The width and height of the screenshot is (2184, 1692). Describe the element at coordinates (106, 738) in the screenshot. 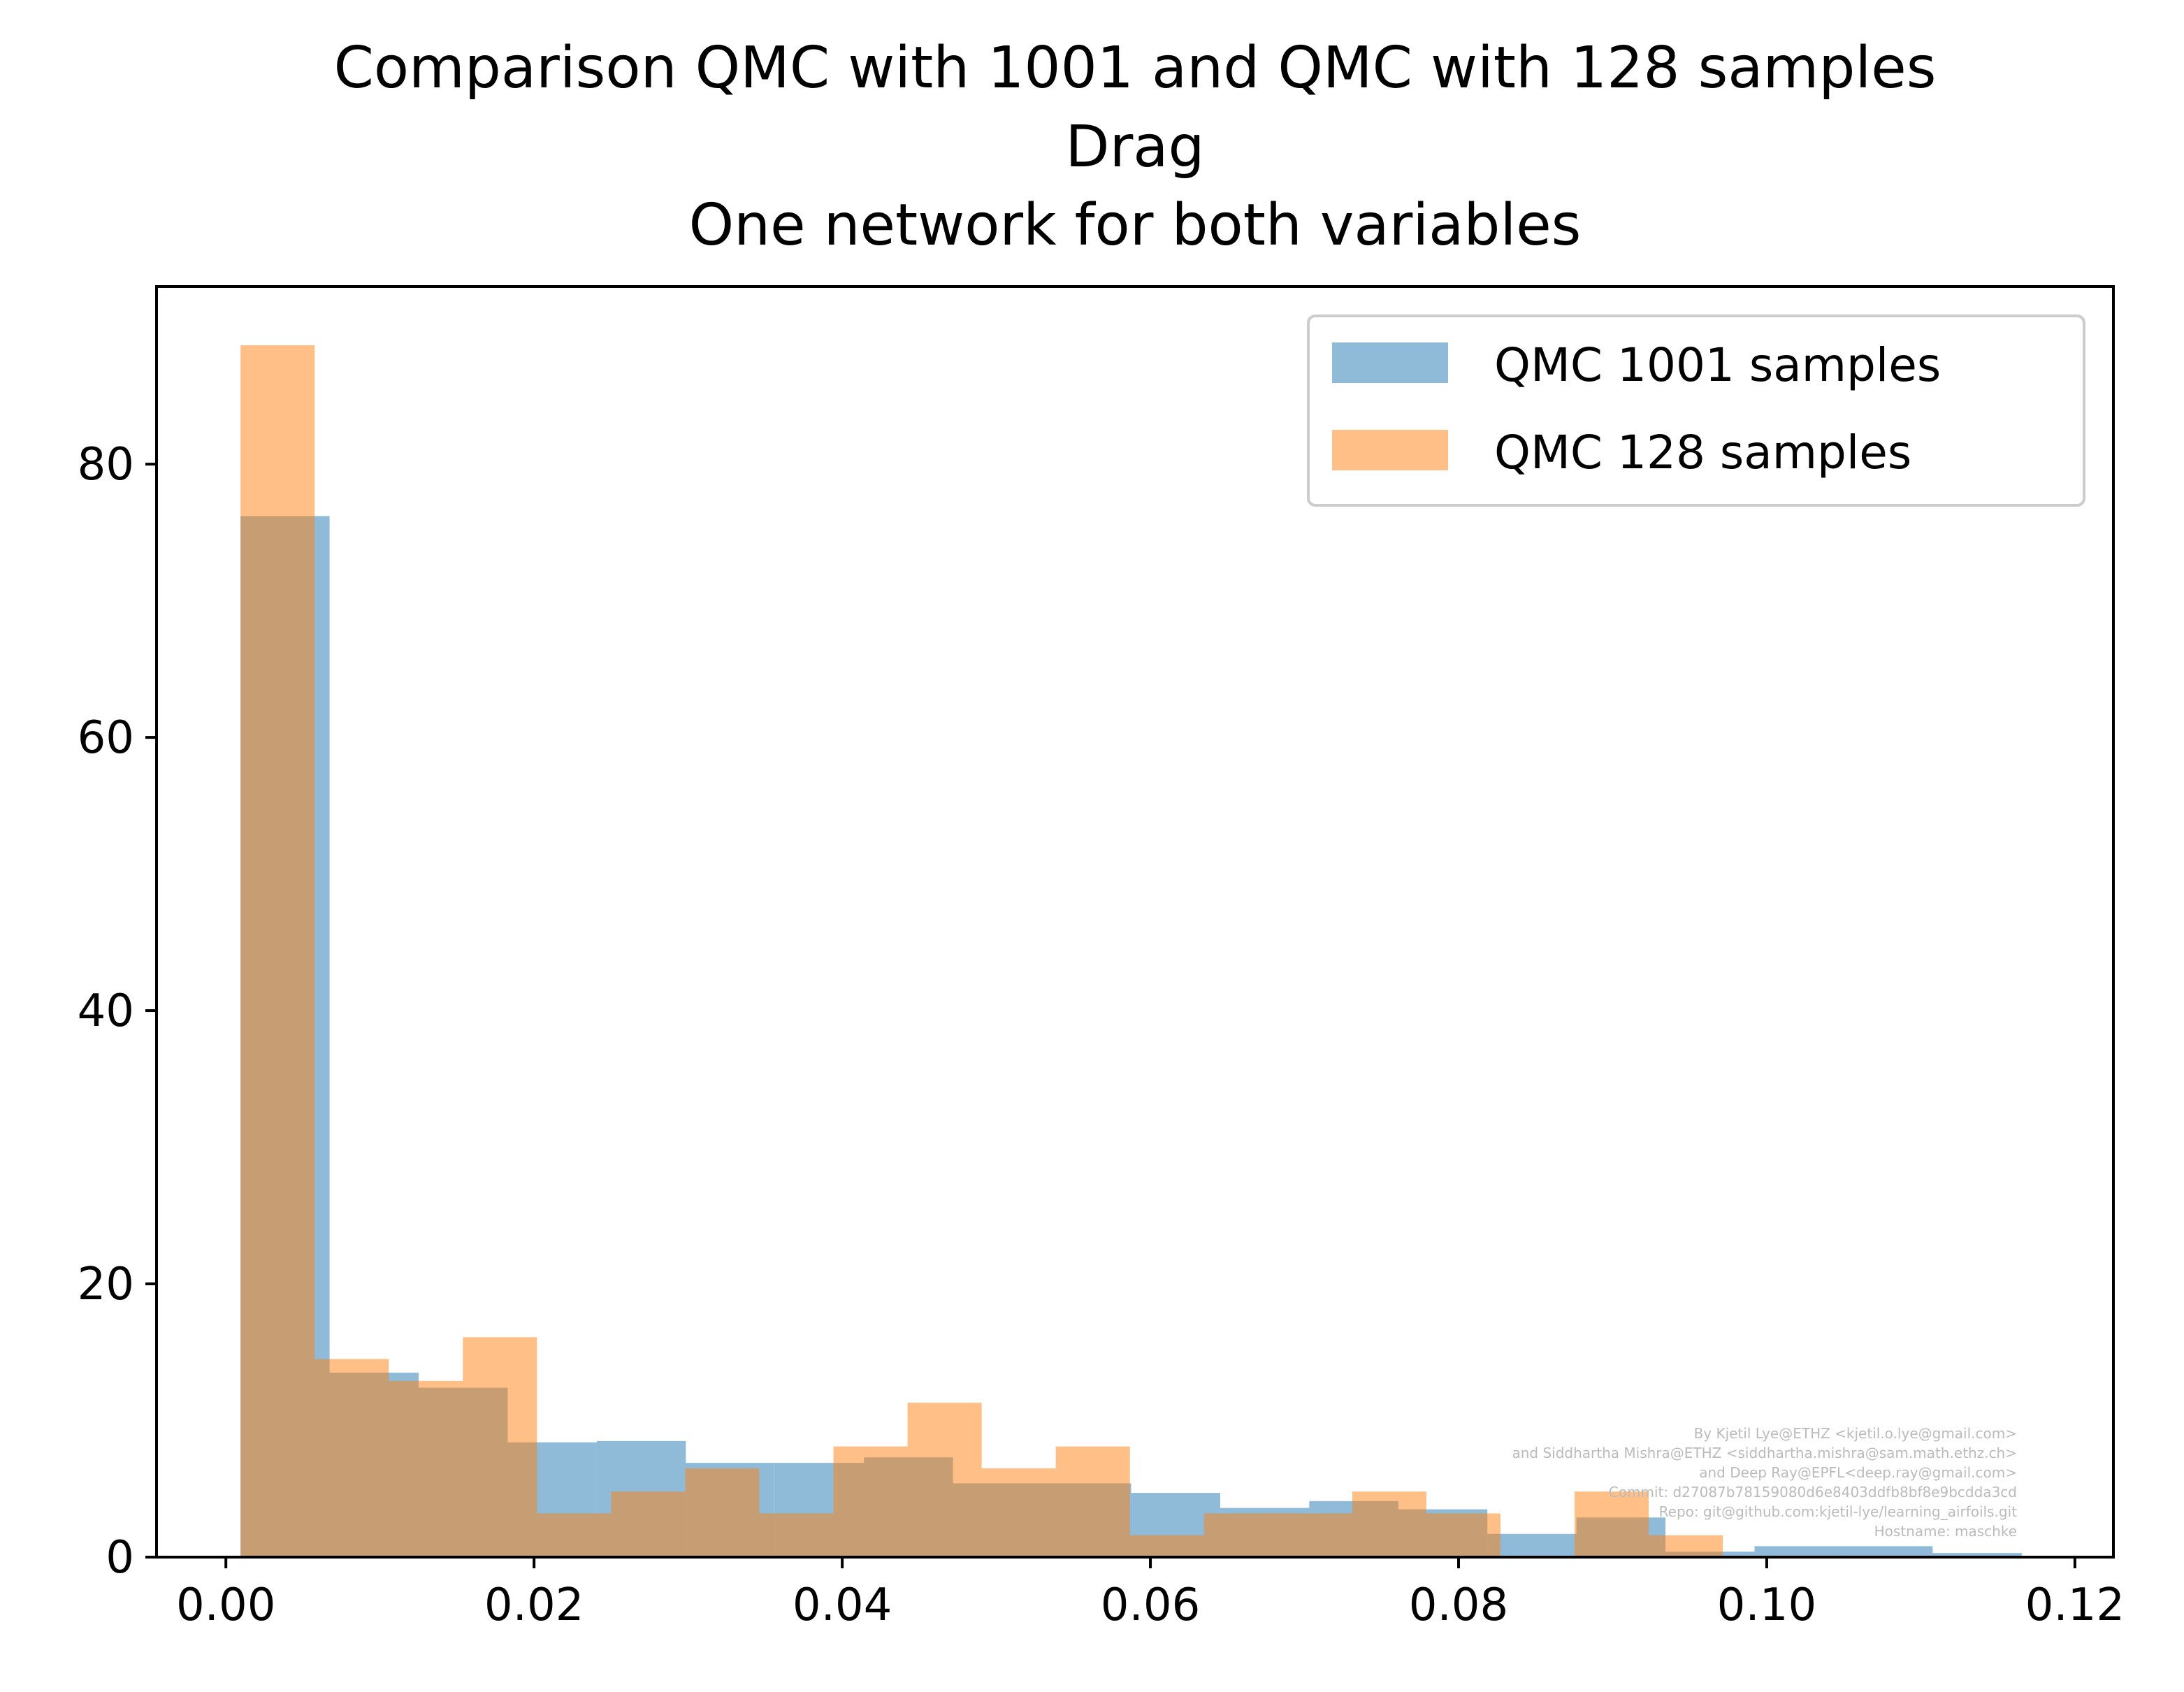

I see `y-tick-label: 60` at that location.